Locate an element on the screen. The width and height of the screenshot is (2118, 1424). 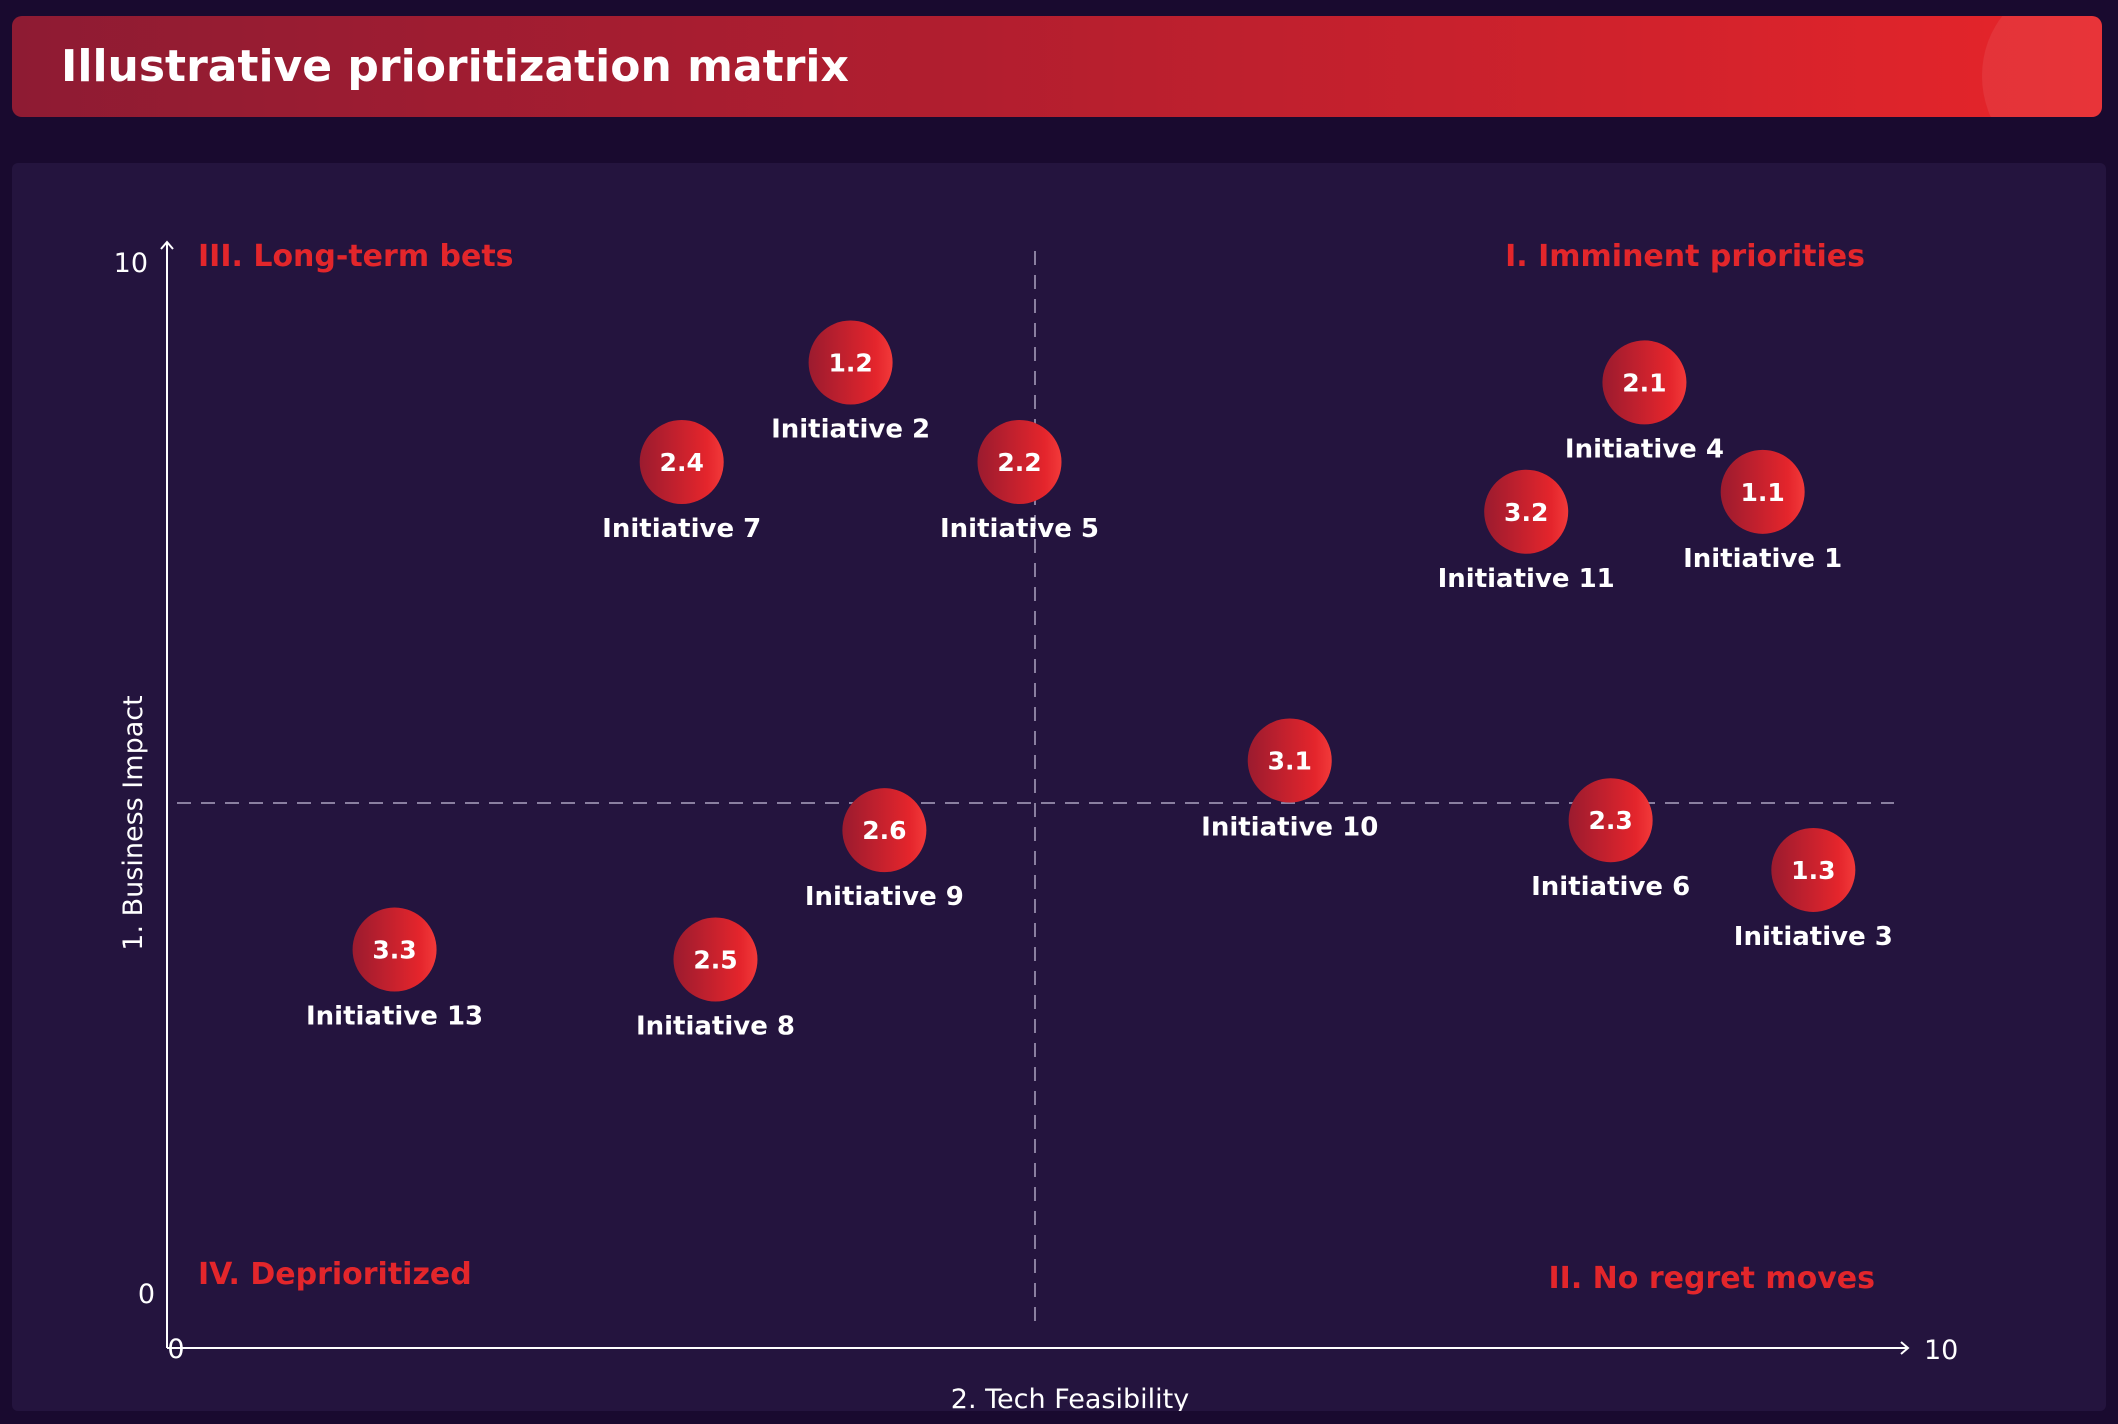
bubble-code-label: 2.4 is located at coordinates (682, 462).